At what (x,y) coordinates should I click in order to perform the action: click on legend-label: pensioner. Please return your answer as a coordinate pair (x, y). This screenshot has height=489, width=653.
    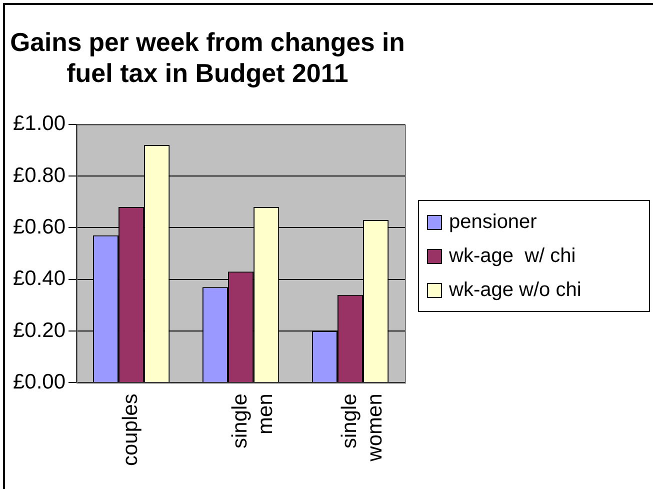
    Looking at the image, I should click on (493, 222).